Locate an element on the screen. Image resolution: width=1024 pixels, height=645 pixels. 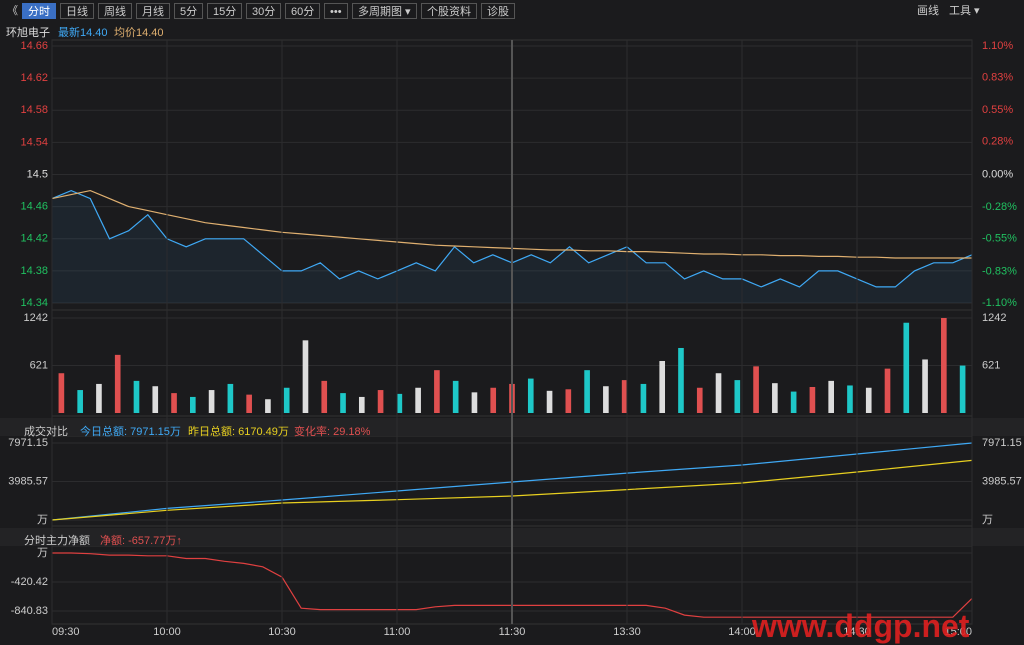
y-tick-label: 7971.15 is located at coordinates (28, 443).